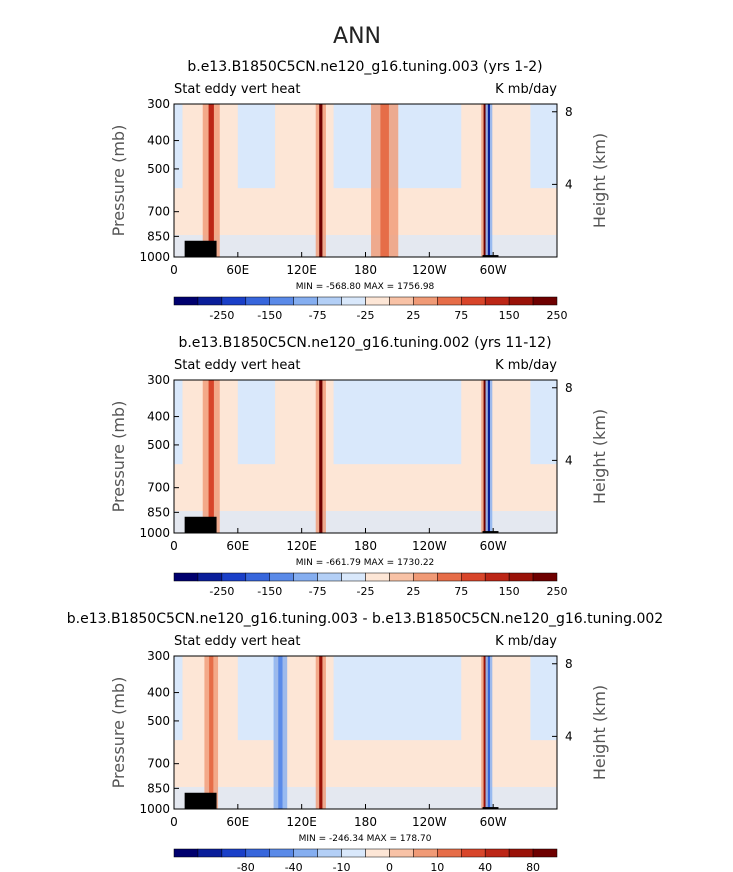 The height and width of the screenshot is (872, 733). I want to click on colorbar-label: -150, so click(269, 315).